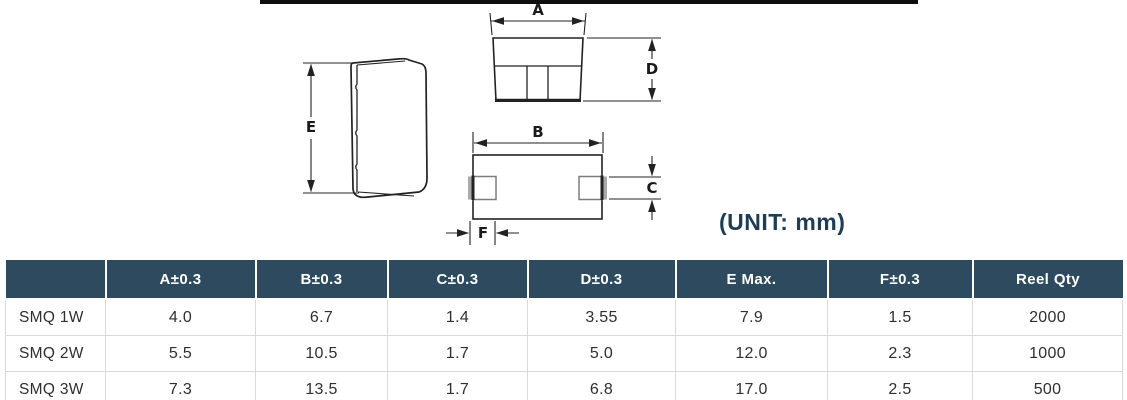 Image resolution: width=1127 pixels, height=400 pixels. What do you see at coordinates (180, 280) in the screenshot?
I see `header-cell-a: A±0.3` at bounding box center [180, 280].